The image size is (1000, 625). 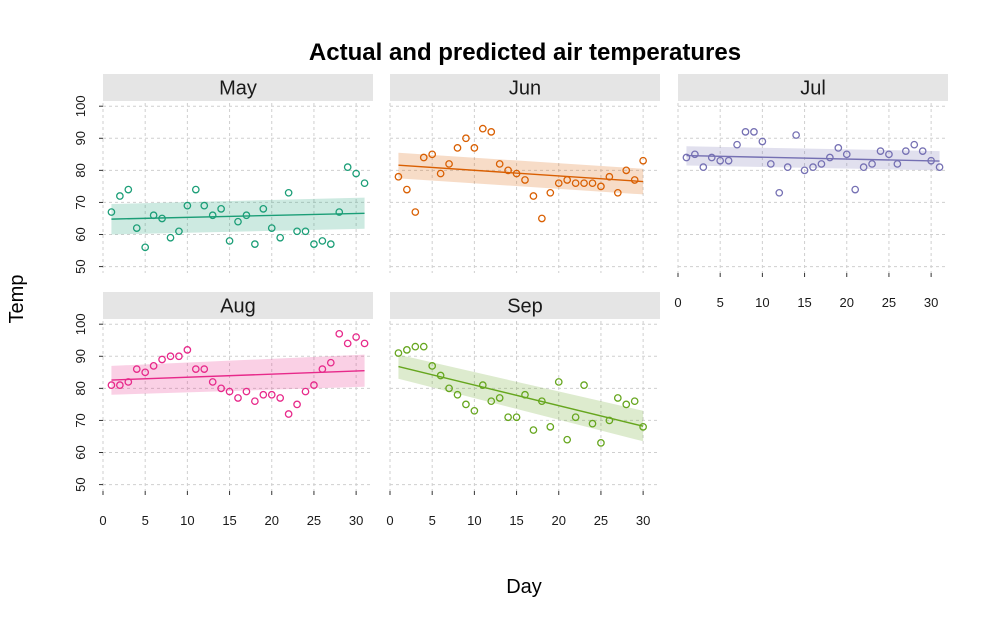 I want to click on facet-strip-label: May, so click(x=238, y=89).